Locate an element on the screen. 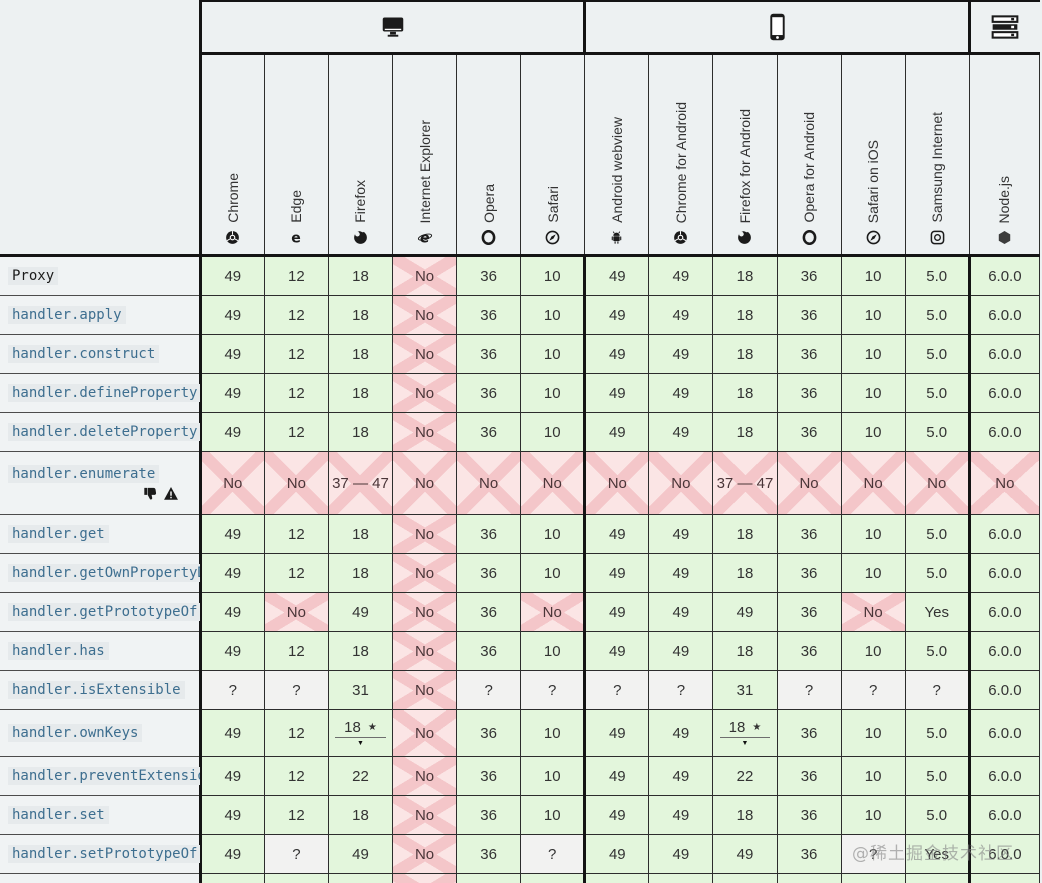 This screenshot has height=883, width=1042. compat-cell: 31 is located at coordinates (745, 690).